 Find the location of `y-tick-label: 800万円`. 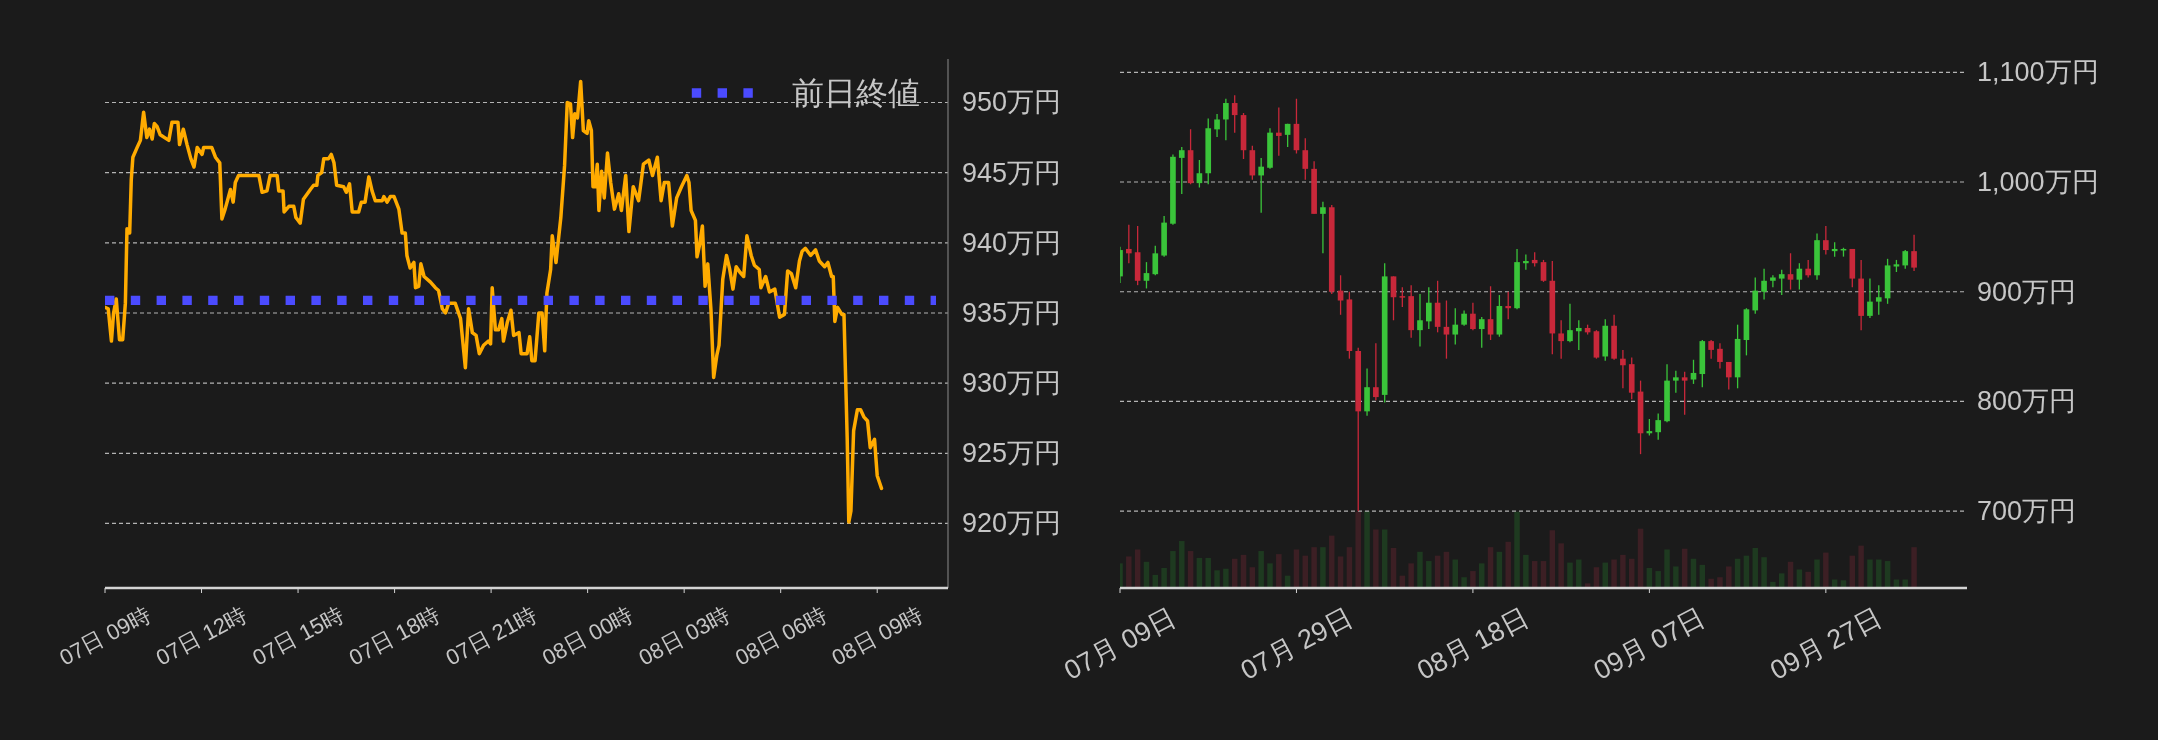

y-tick-label: 800万円 is located at coordinates (2027, 401).